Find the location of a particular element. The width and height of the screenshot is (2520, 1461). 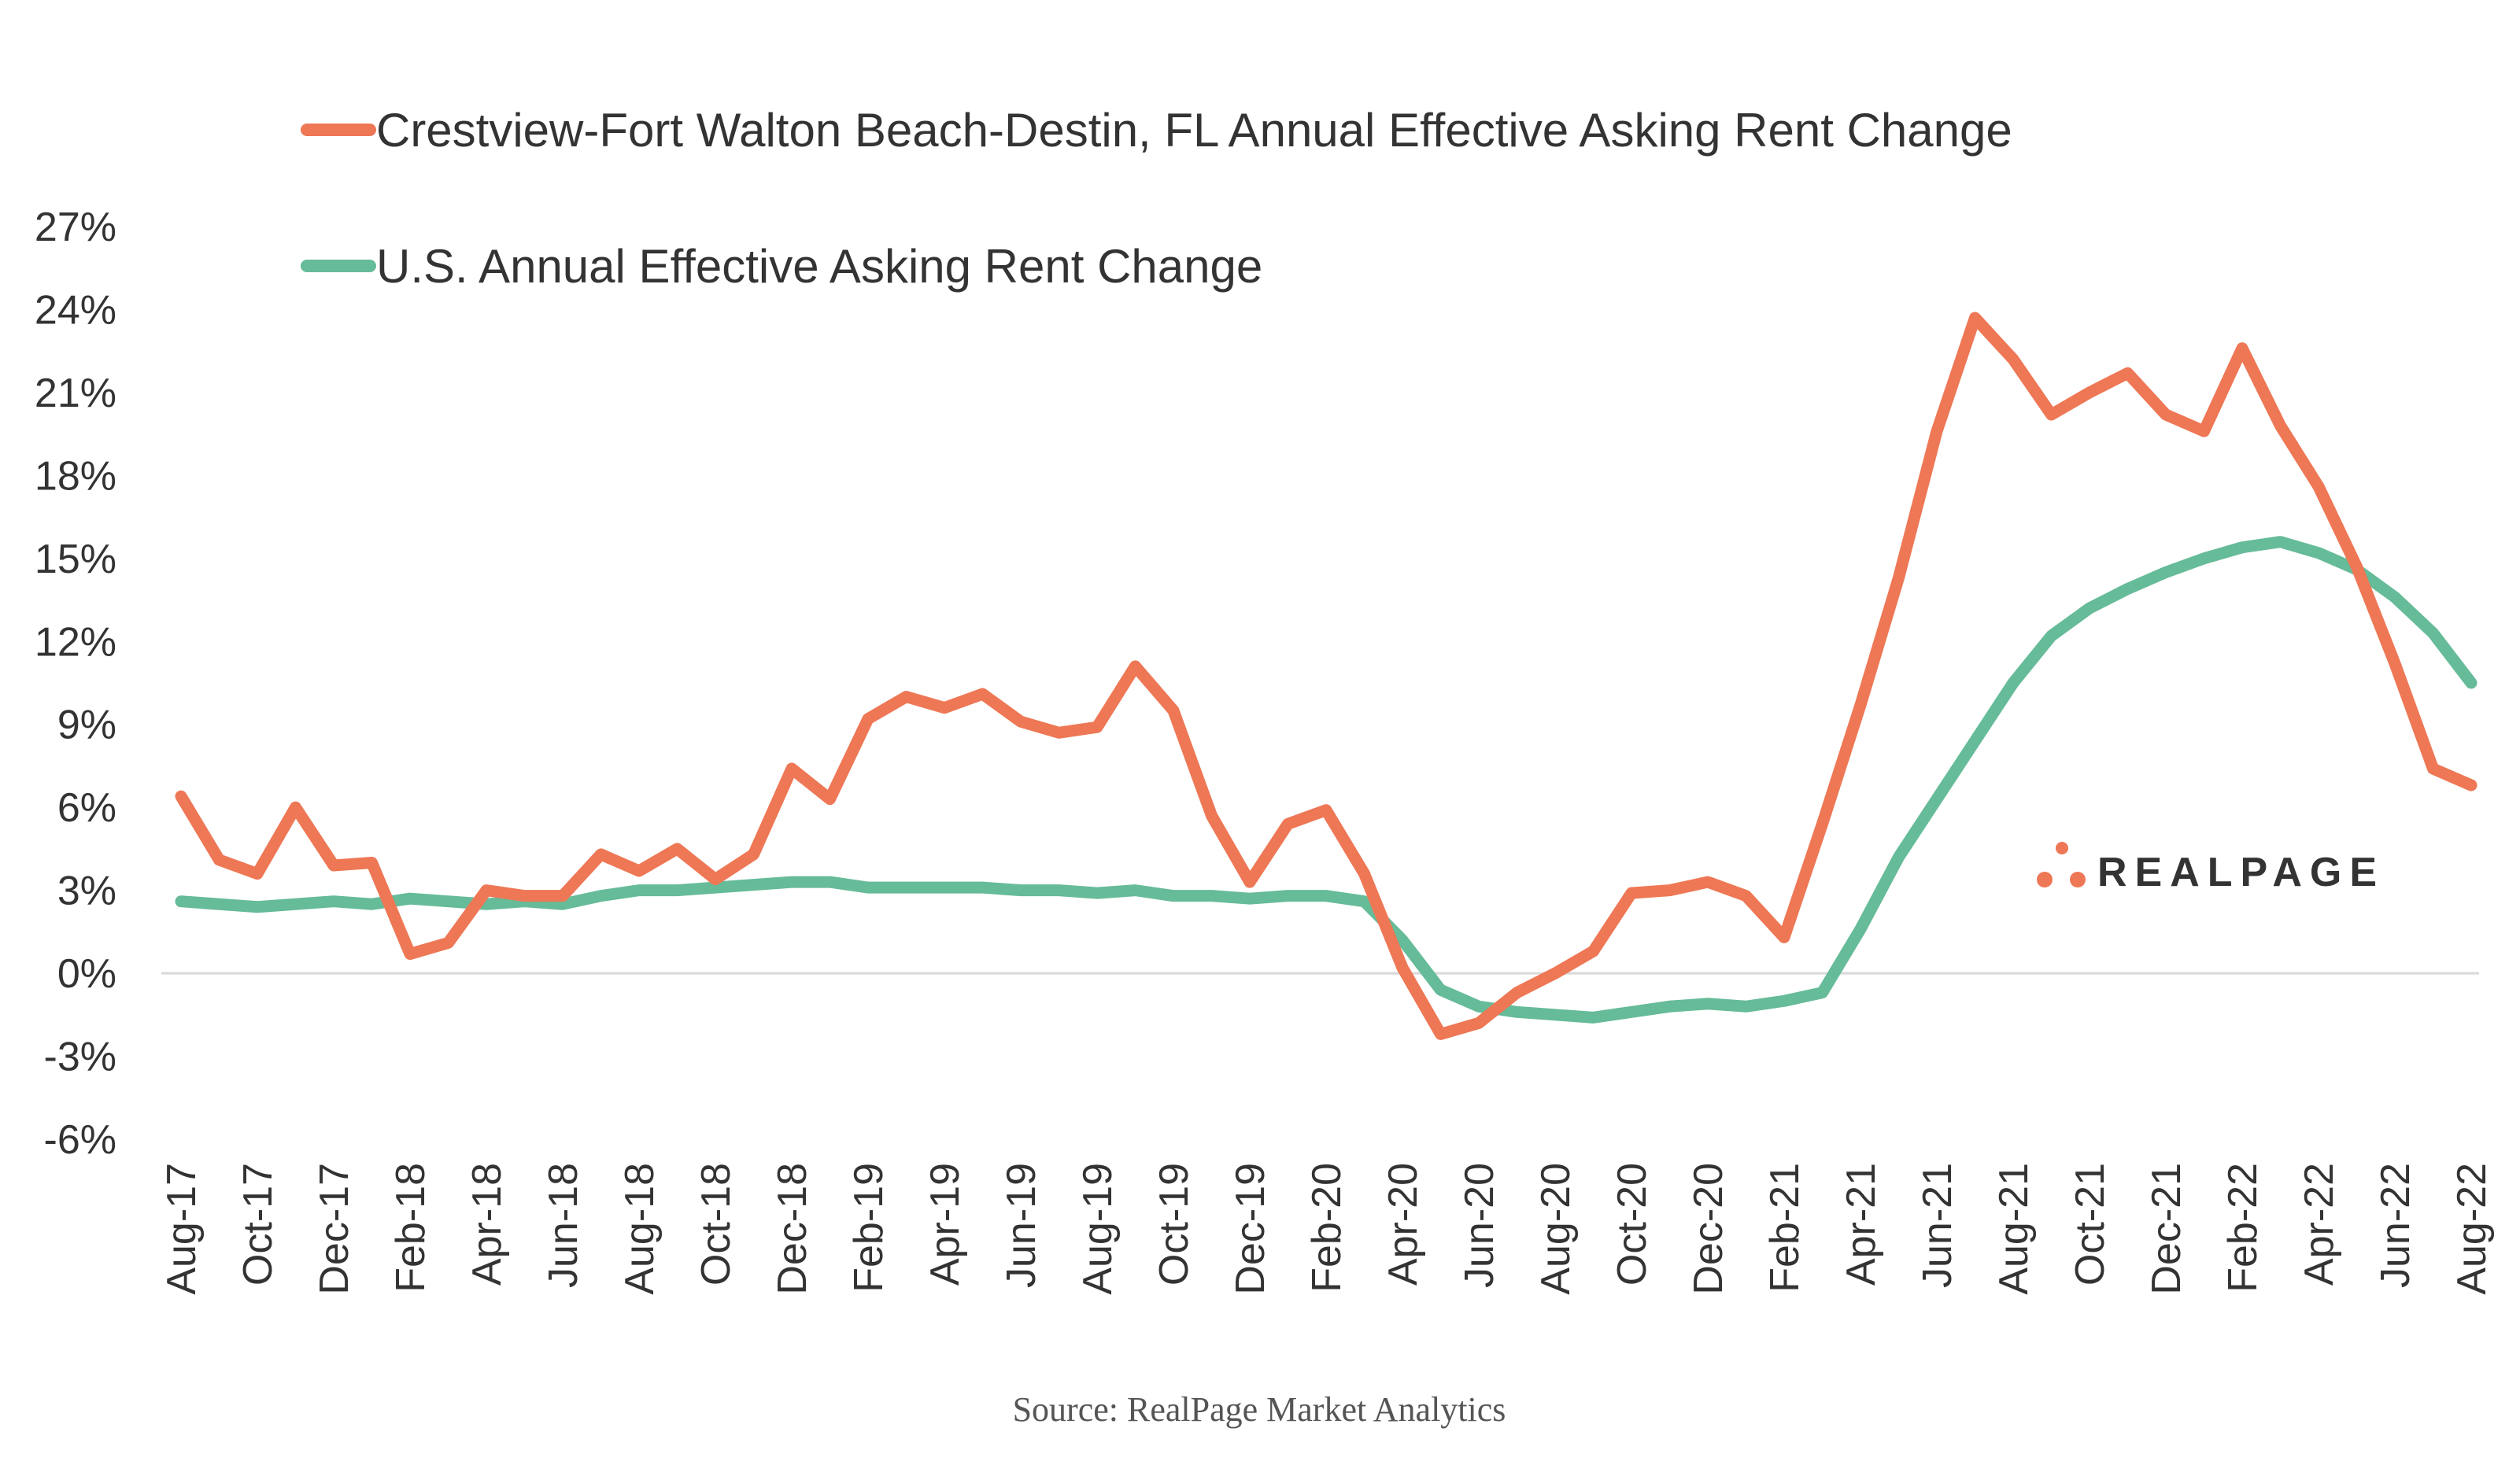

source-note: Source: RealPage Market Analytics is located at coordinates (1259, 1409).